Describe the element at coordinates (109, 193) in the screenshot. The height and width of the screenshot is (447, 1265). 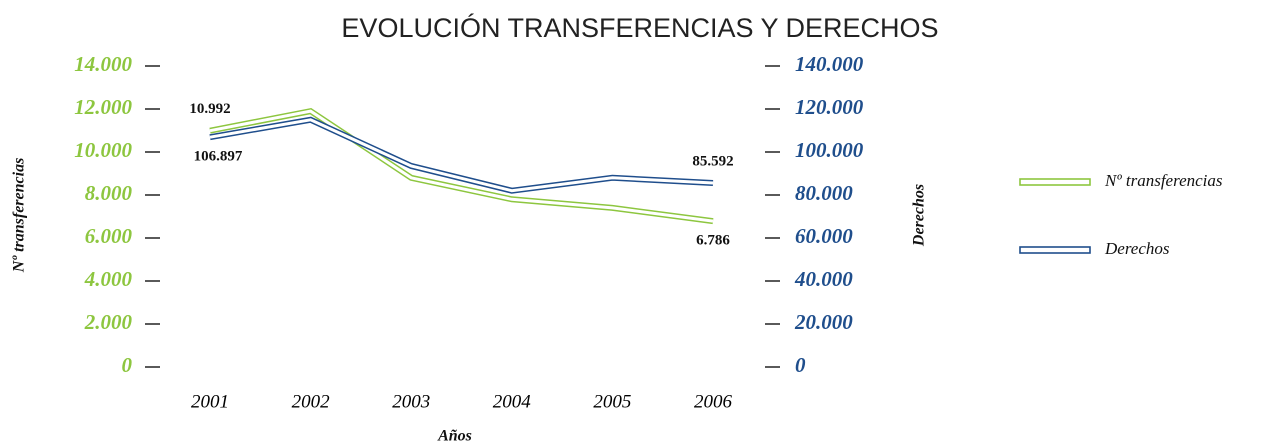
I see `y-tick-label: 8.000` at that location.